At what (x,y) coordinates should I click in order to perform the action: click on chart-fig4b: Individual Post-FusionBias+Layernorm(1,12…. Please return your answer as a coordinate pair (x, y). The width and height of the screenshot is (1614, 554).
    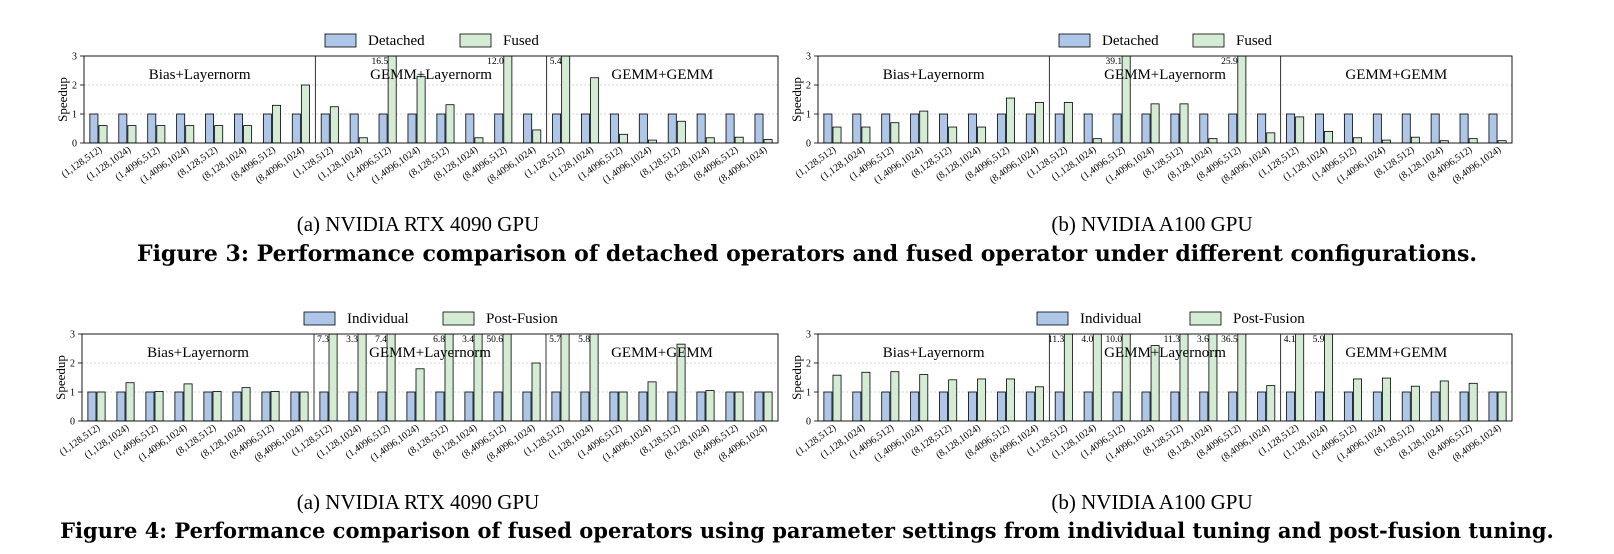
    Looking at the image, I should click on (1151, 387).